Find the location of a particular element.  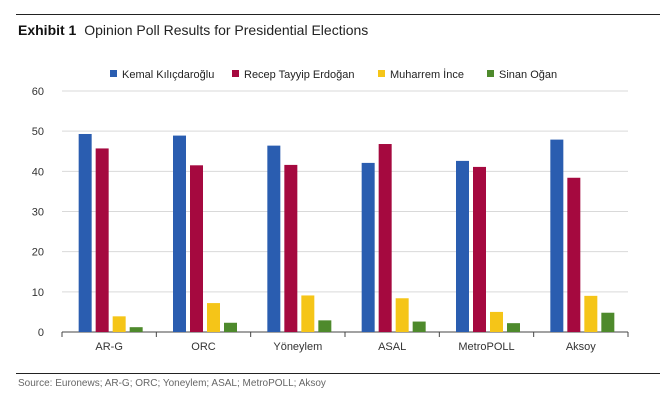

top-rule is located at coordinates (338, 14).